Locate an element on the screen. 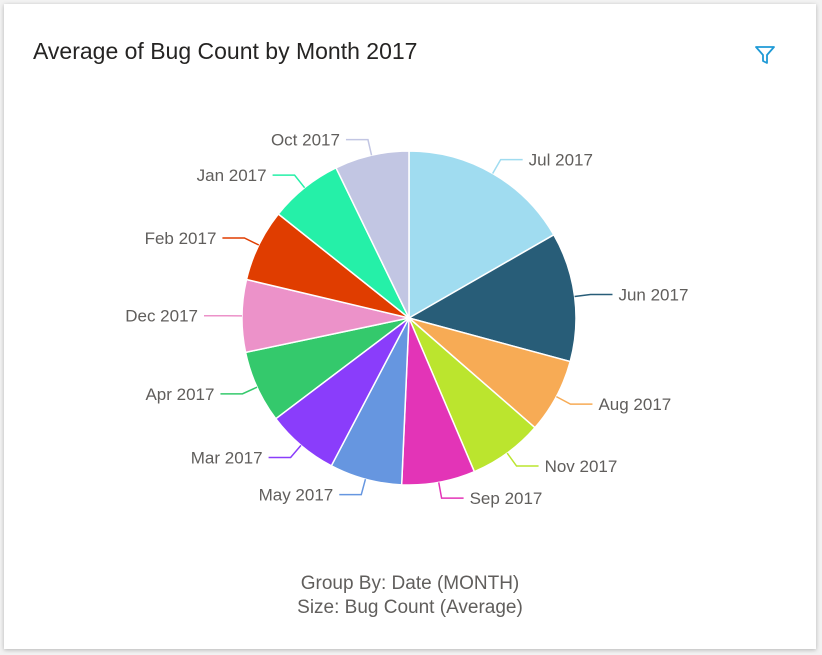 The image size is (822, 655). leader-line-oct-2017 is located at coordinates (359, 147).